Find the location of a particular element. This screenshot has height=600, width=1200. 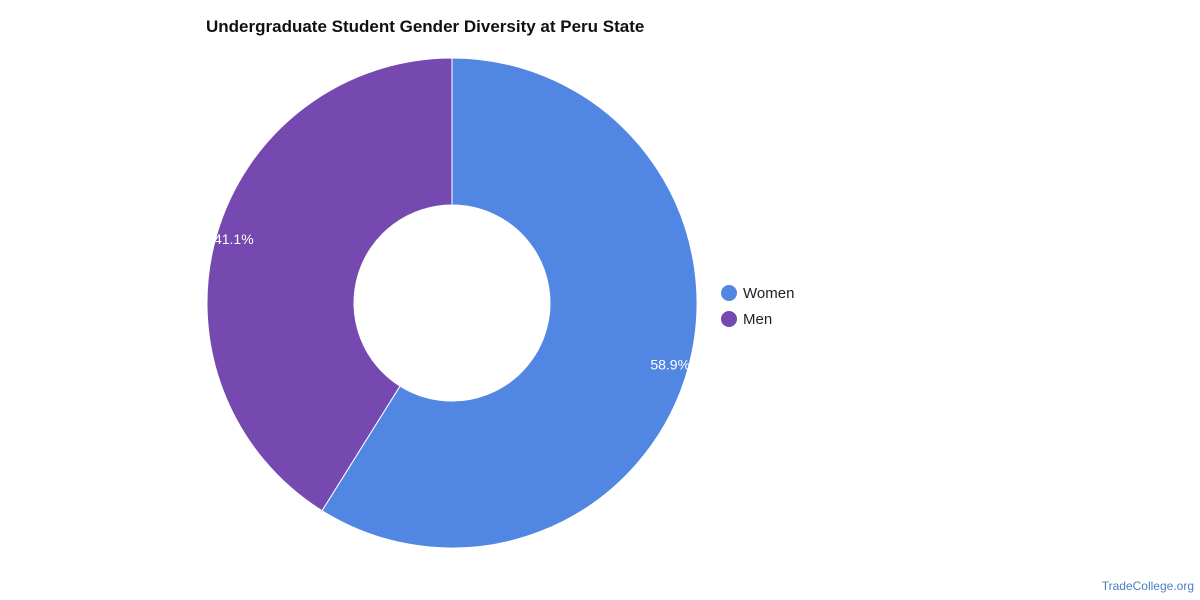

slice-label-men: 41.1% is located at coordinates (234, 239).